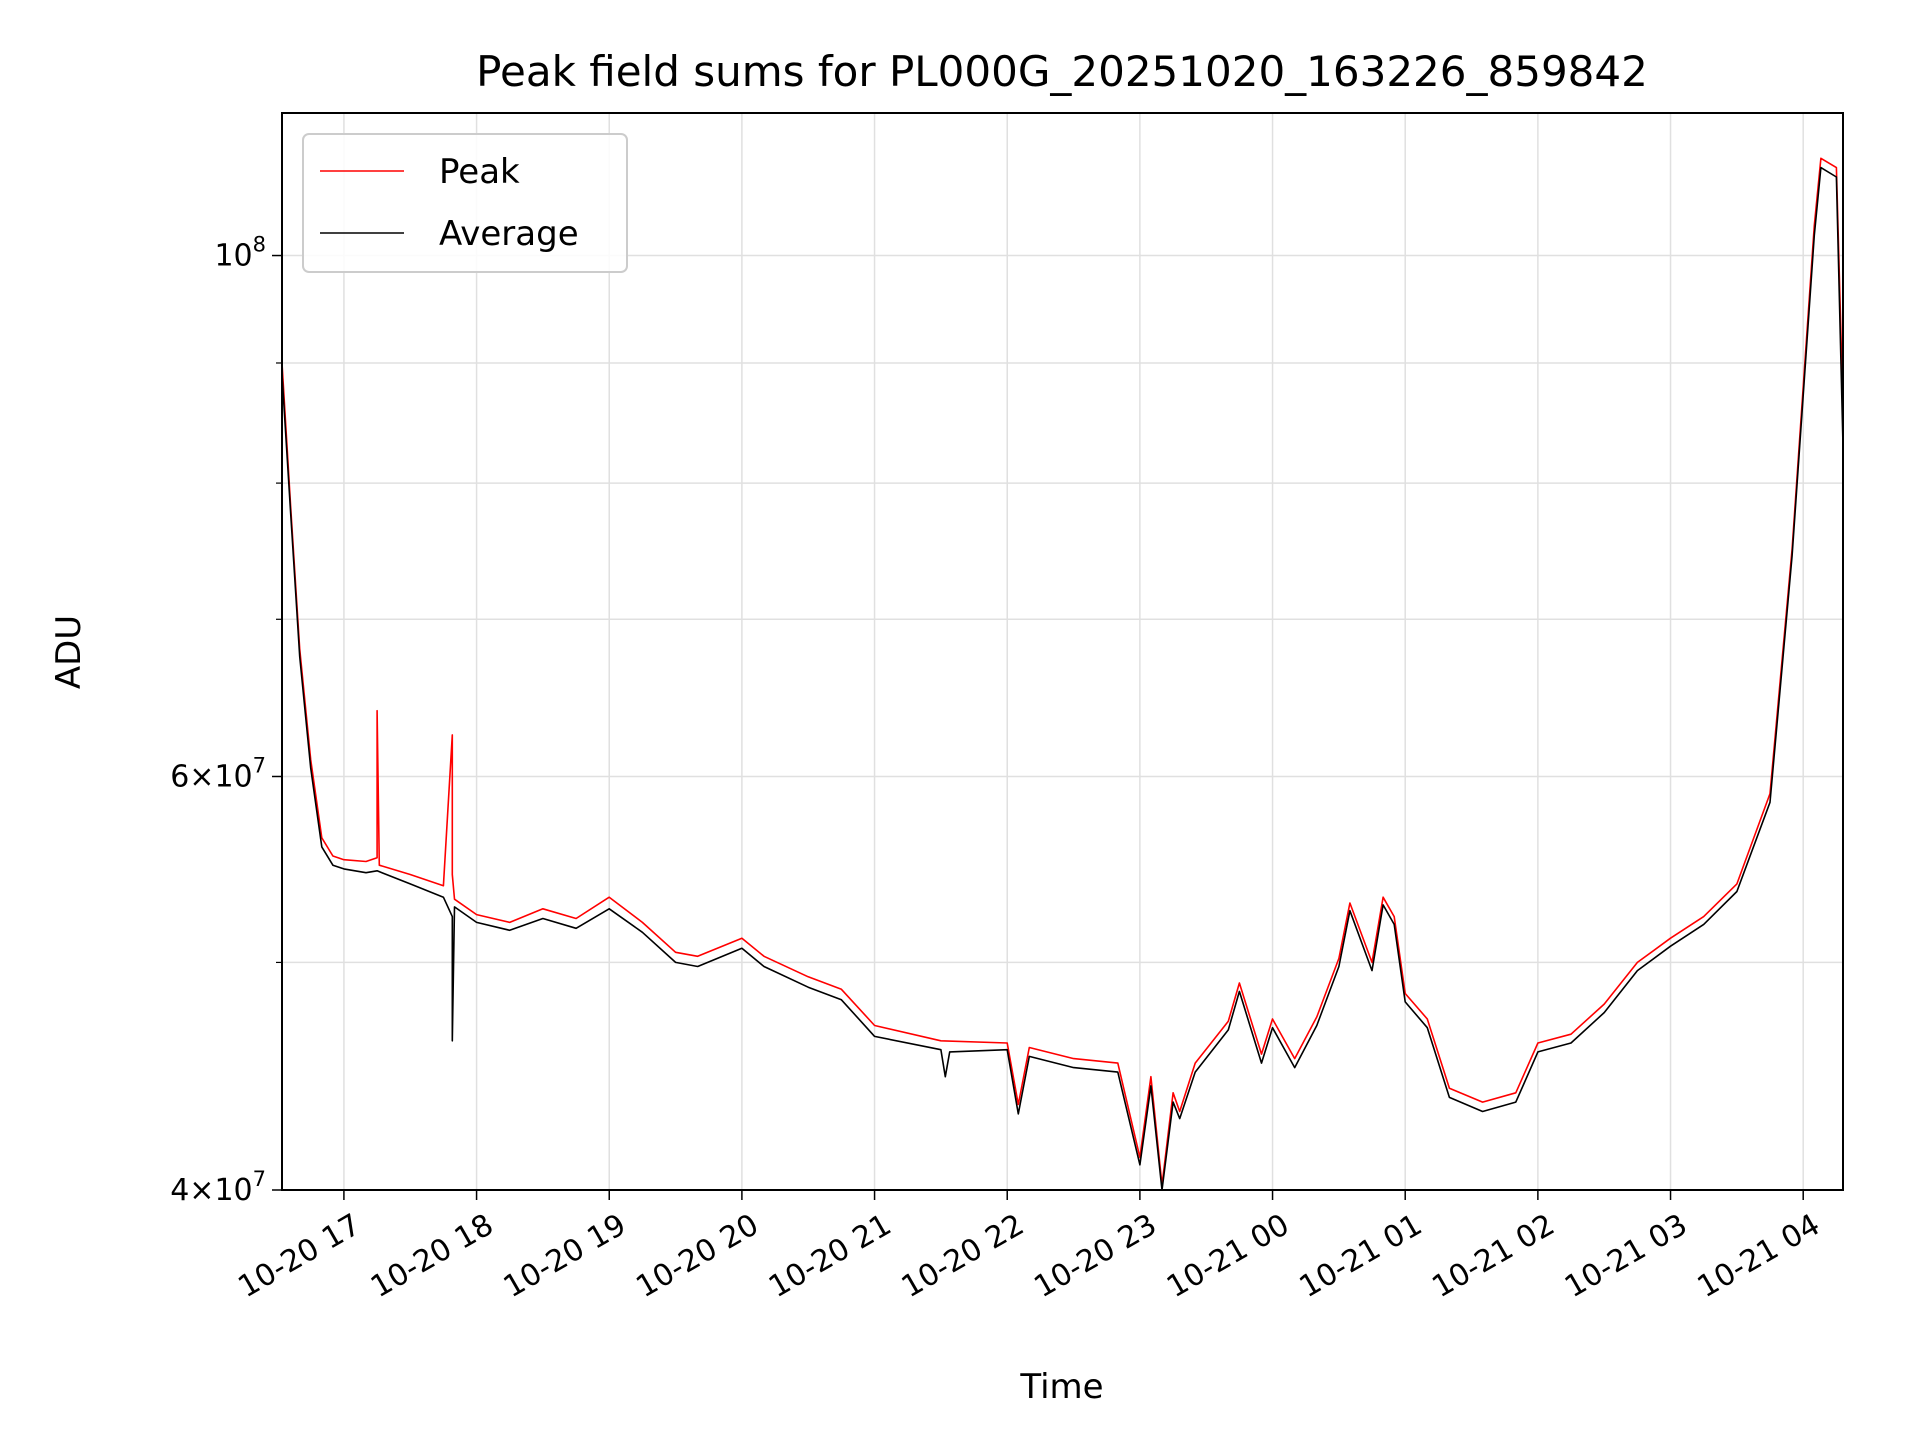 The height and width of the screenshot is (1440, 1920). What do you see at coordinates (226, 720) in the screenshot?
I see `y-axis: 4×107 6×107 108` at bounding box center [226, 720].